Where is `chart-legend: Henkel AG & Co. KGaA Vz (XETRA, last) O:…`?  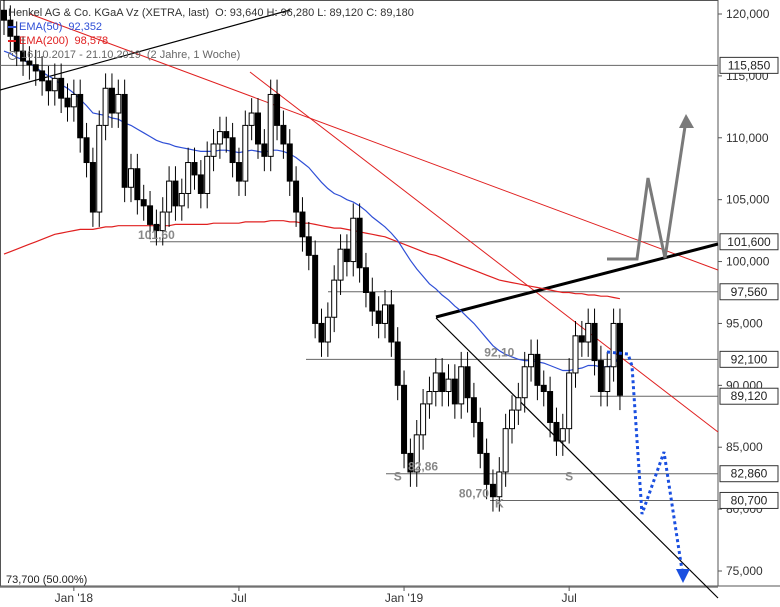
chart-legend: Henkel AG & Co. KGaA Vz (XETRA, last) O:… is located at coordinates (211, 34).